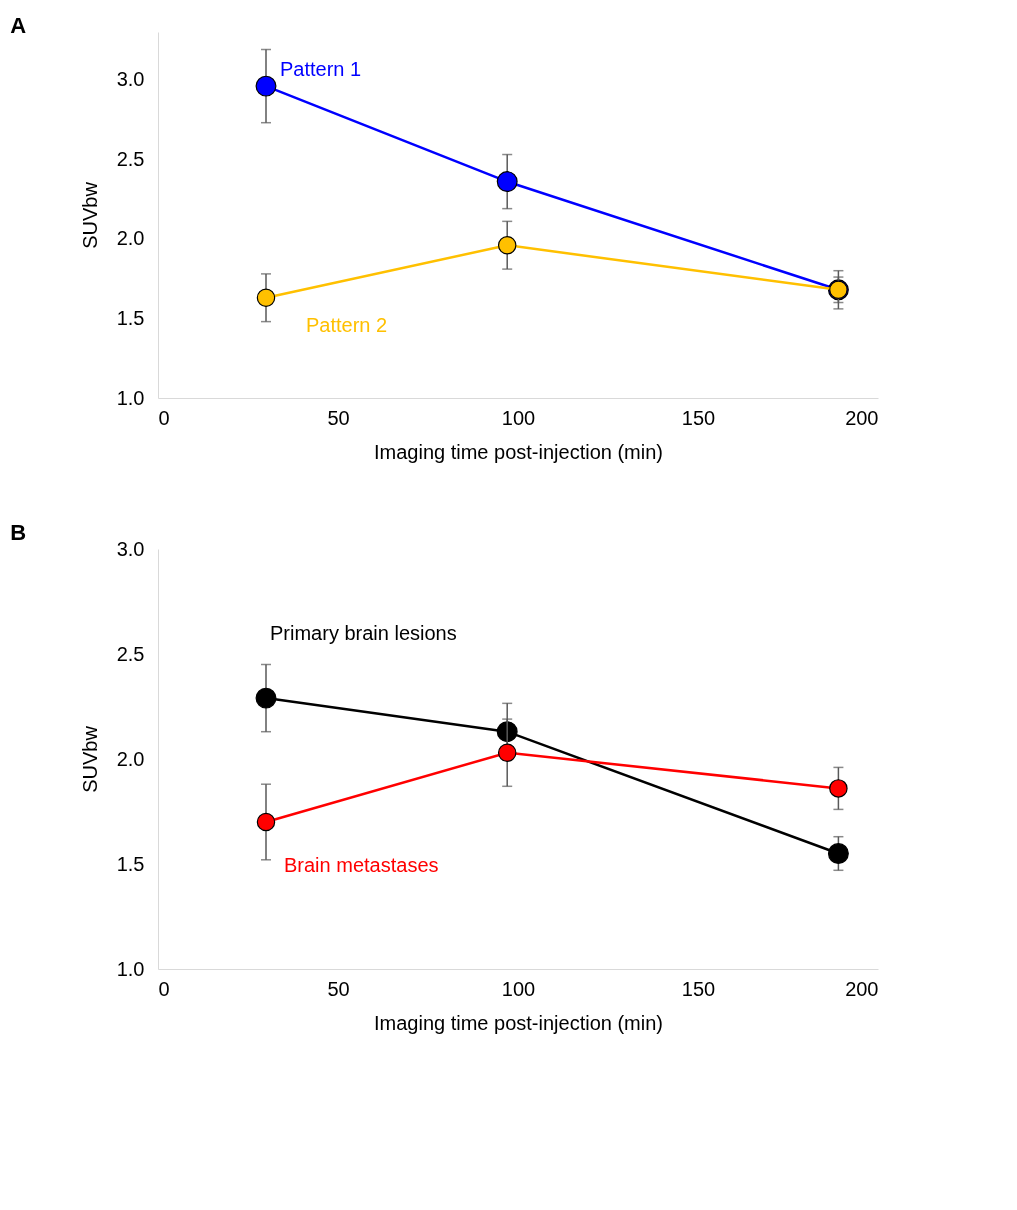 This screenshot has height=1210, width=1017. What do you see at coordinates (363, 633) in the screenshot?
I see `text: Primary brain lesions` at bounding box center [363, 633].